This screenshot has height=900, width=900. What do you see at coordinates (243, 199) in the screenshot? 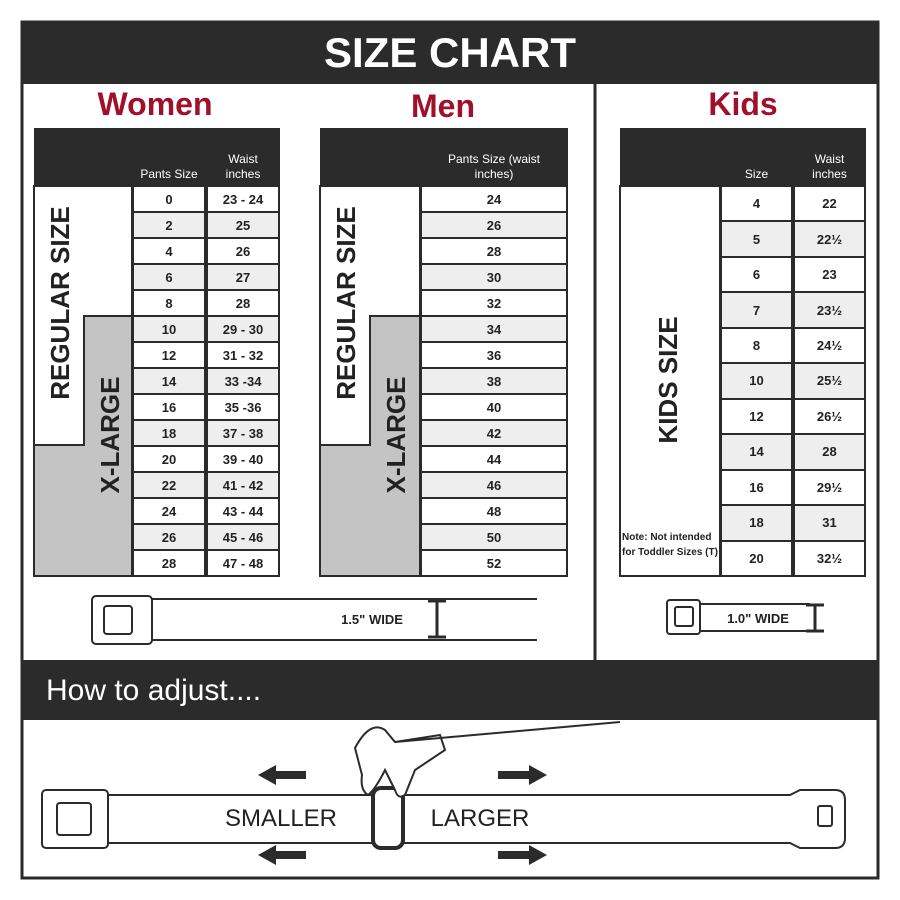
I see `table-cell: 23 - 24` at bounding box center [243, 199].